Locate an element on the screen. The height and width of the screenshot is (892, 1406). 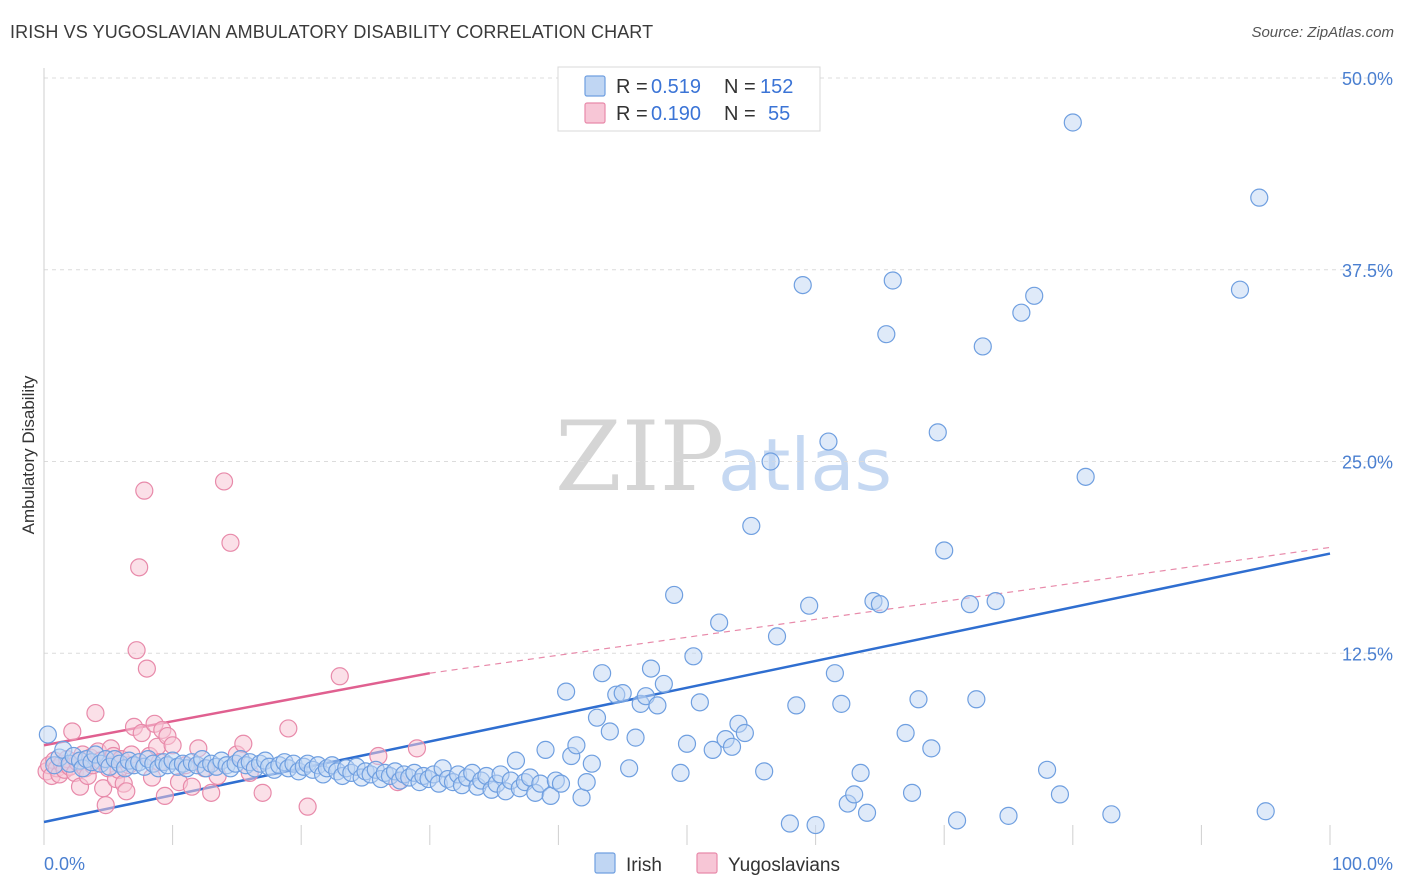
x-tick-label-min: 0.0% is located at coordinates (64, 864).